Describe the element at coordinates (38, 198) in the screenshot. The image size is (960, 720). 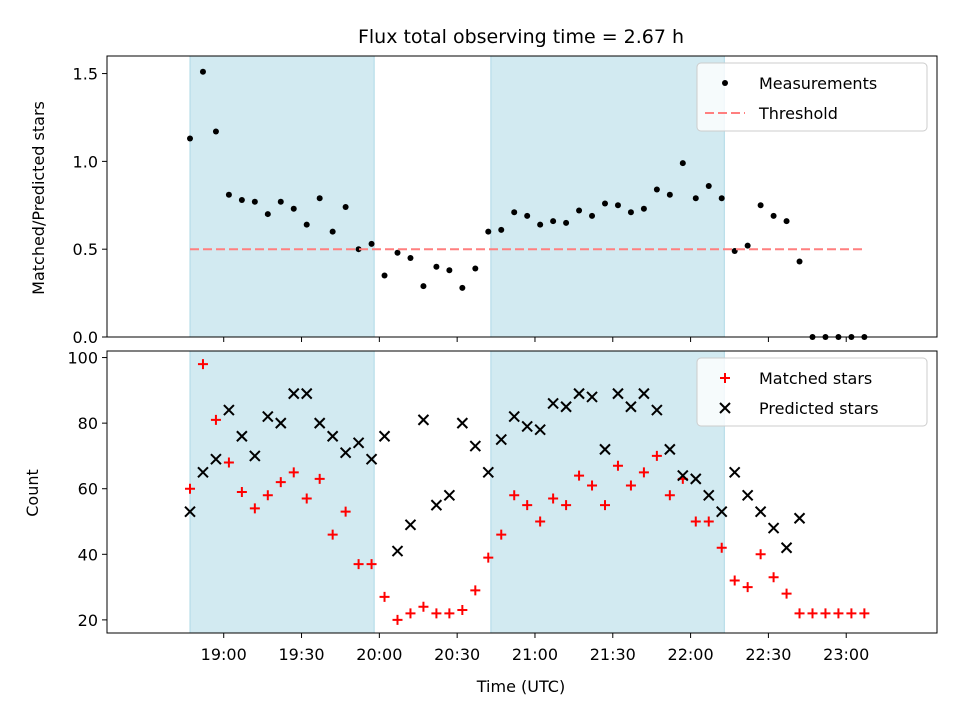
I see `y-axis-label-ratio: Matched/Predicted stars` at that location.